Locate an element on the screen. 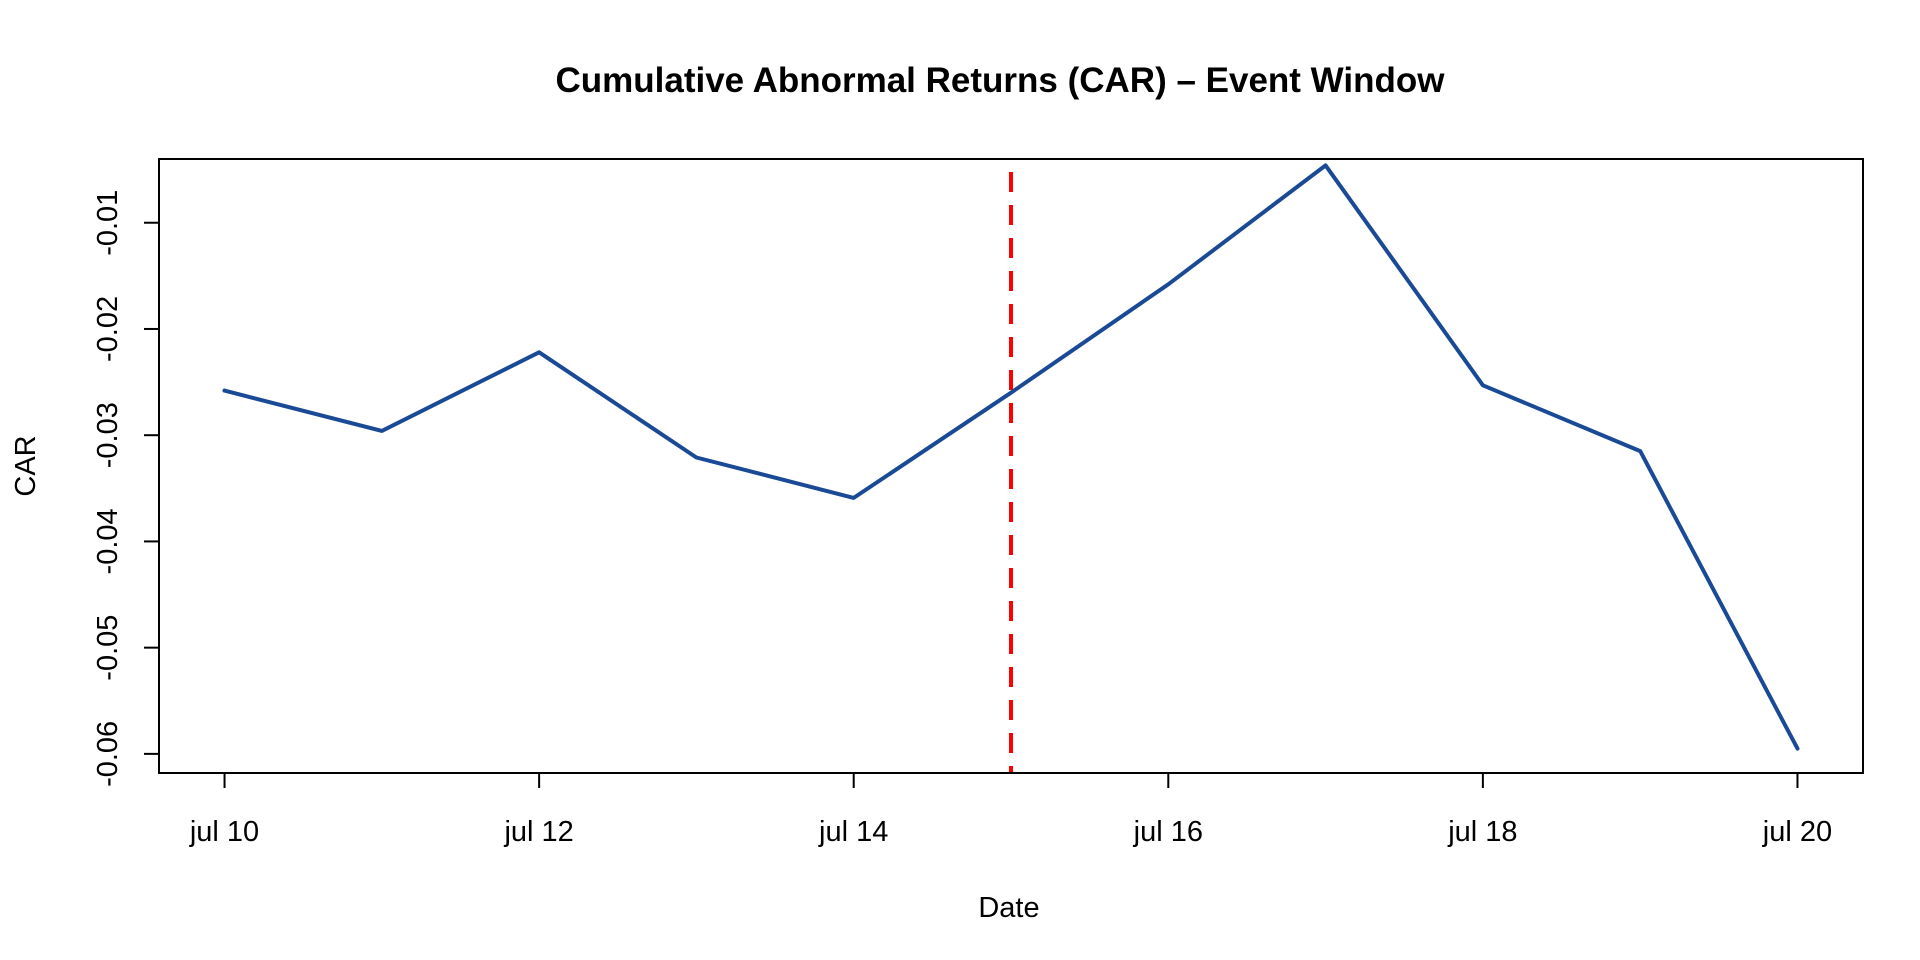 The height and width of the screenshot is (960, 1920). x-tick-label: jul 14 is located at coordinates (853, 832).